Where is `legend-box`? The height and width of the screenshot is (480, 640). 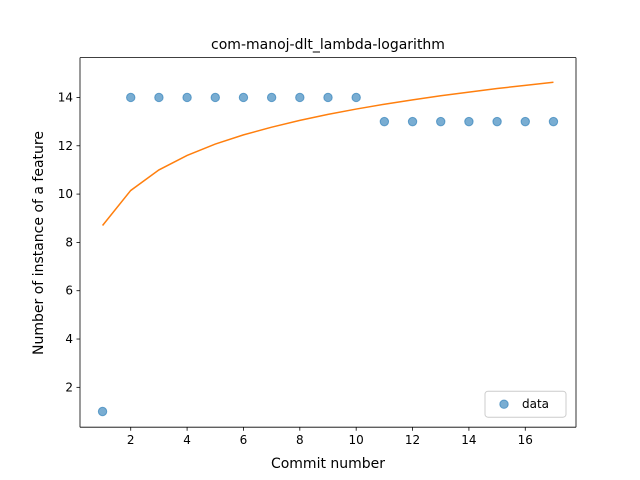
legend-box is located at coordinates (525, 404).